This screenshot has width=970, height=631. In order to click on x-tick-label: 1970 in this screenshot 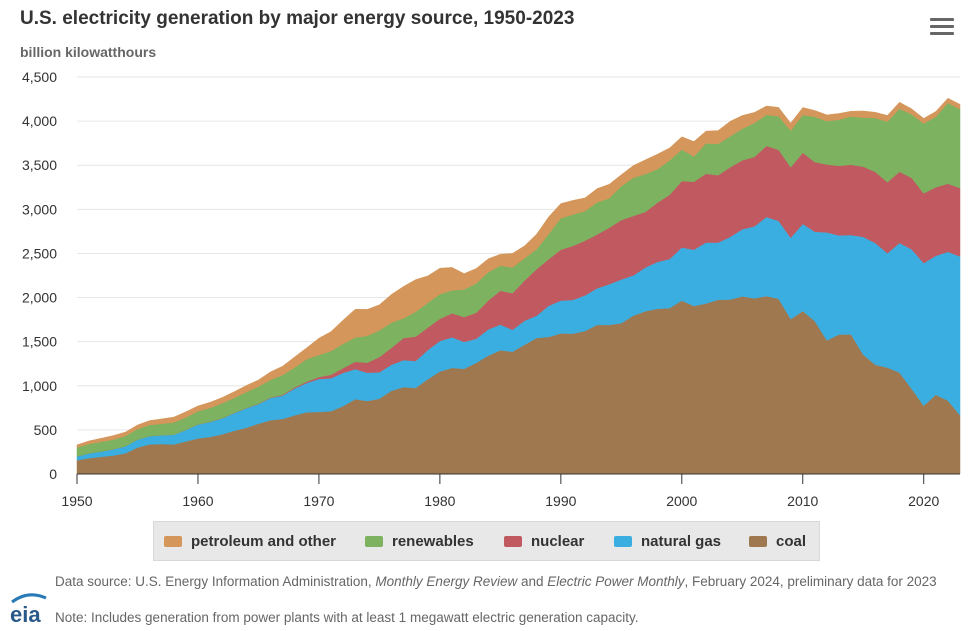, I will do `click(318, 501)`.